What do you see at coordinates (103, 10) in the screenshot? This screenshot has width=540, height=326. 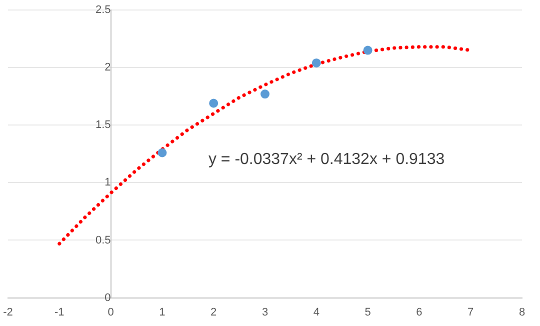 I see `y-tick-label: 2.5` at bounding box center [103, 10].